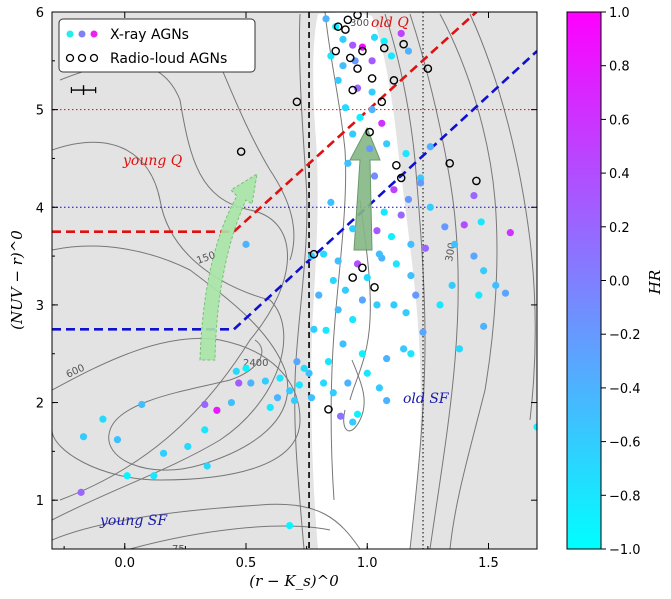 The image size is (671, 599). What do you see at coordinates (359, 23) in the screenshot?
I see `contour-label-300-top: 300` at bounding box center [359, 23].